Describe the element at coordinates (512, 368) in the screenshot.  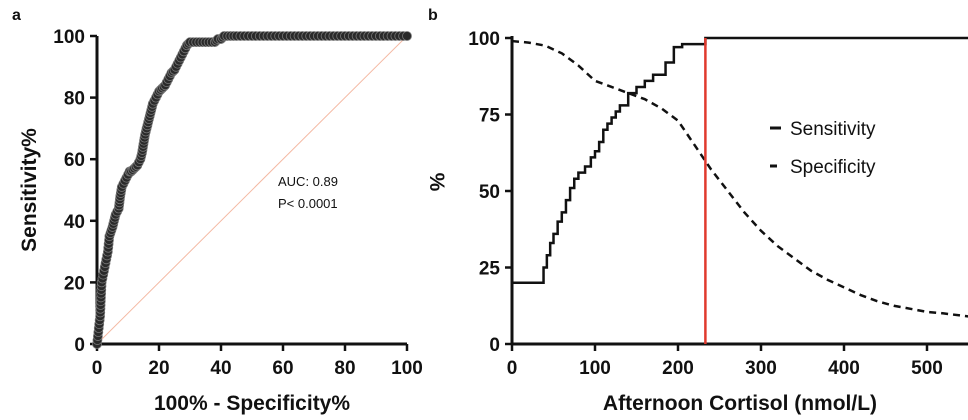
I see `cutoff-x-tick-label: 0` at that location.